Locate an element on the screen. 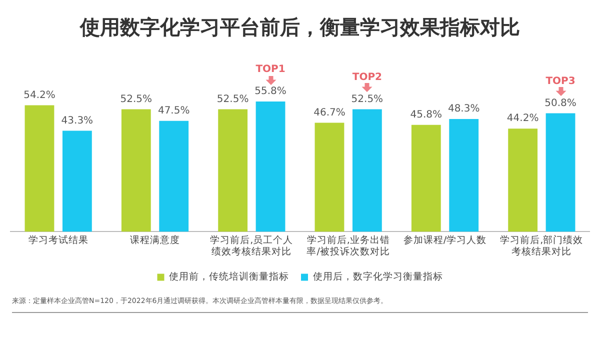  data-label: 54.2% is located at coordinates (40, 95).